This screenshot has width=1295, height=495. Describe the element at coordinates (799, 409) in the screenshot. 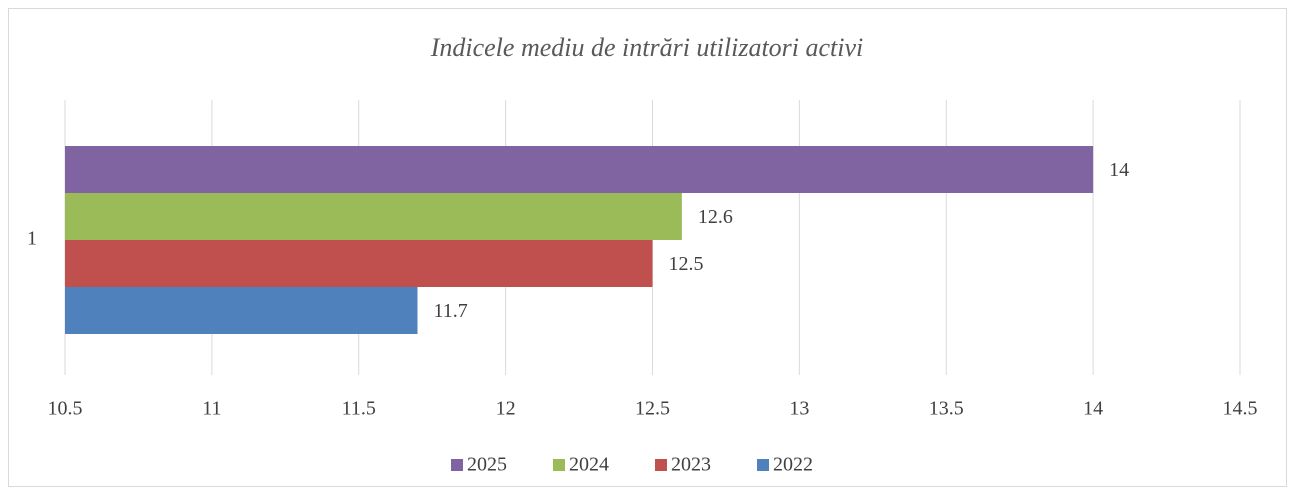

I see `x-tick-label: 13` at that location.